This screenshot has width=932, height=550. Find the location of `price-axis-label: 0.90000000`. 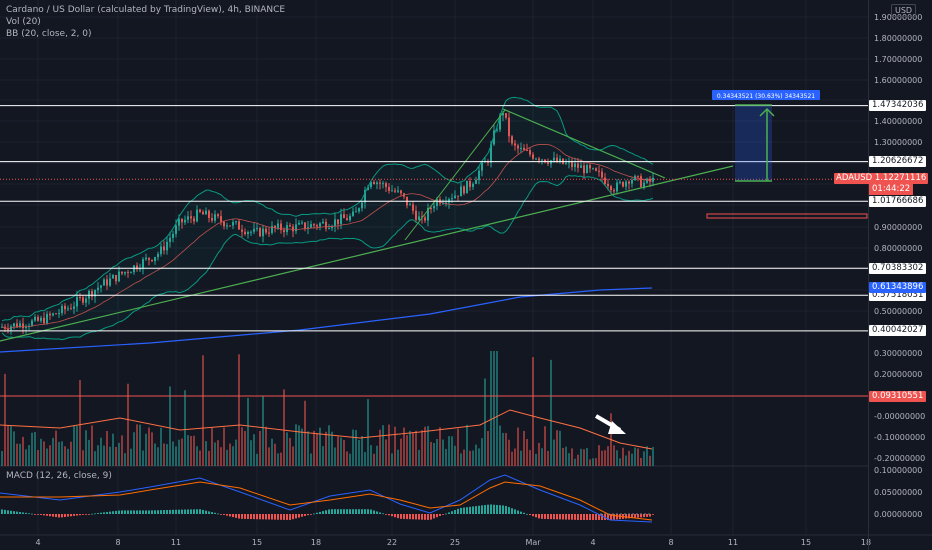

price-axis-label: 0.90000000 is located at coordinates (898, 227).